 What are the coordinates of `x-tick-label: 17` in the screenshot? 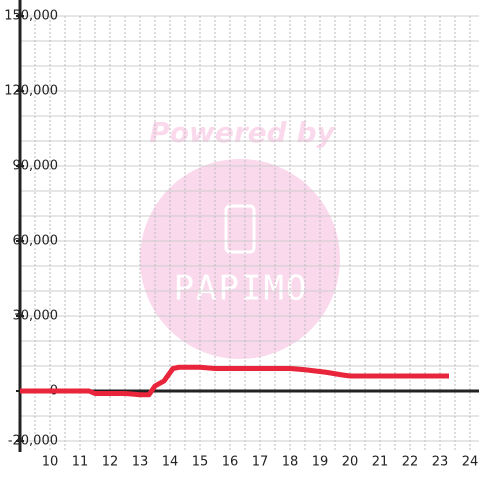 It's located at (260, 462).